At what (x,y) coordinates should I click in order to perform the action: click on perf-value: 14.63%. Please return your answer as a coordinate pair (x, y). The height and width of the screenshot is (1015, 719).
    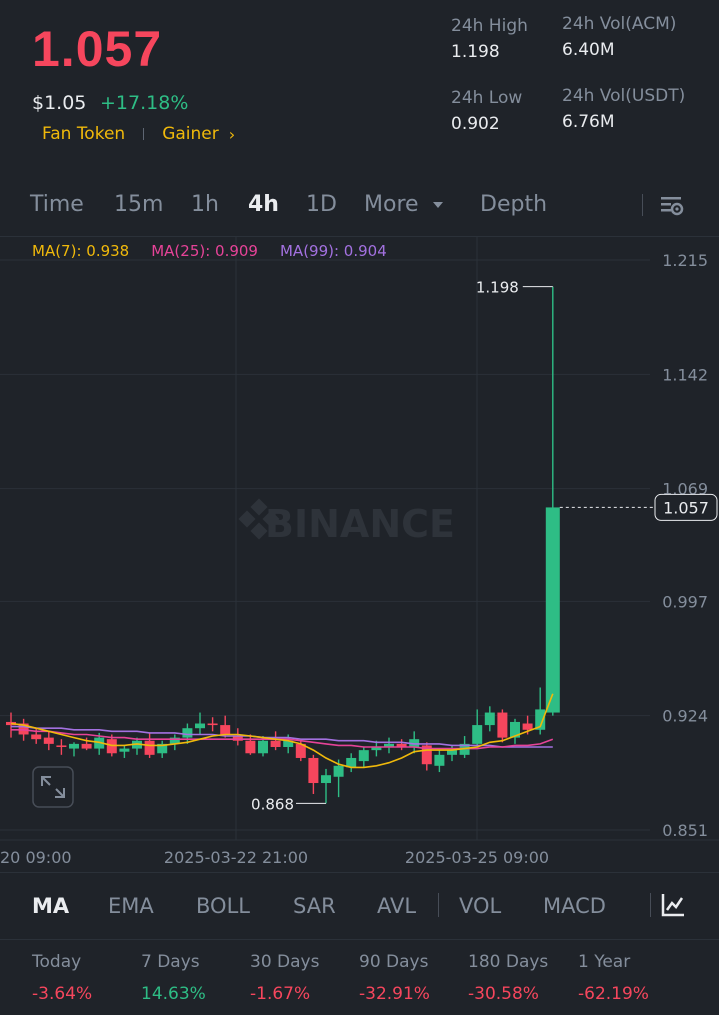
    Looking at the image, I should click on (173, 994).